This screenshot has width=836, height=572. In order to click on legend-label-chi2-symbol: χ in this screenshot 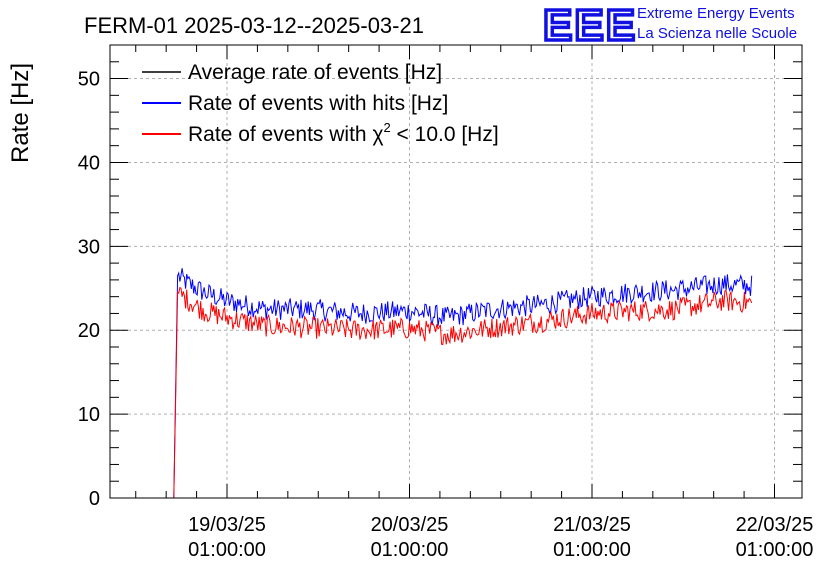, I will do `click(377, 134)`.